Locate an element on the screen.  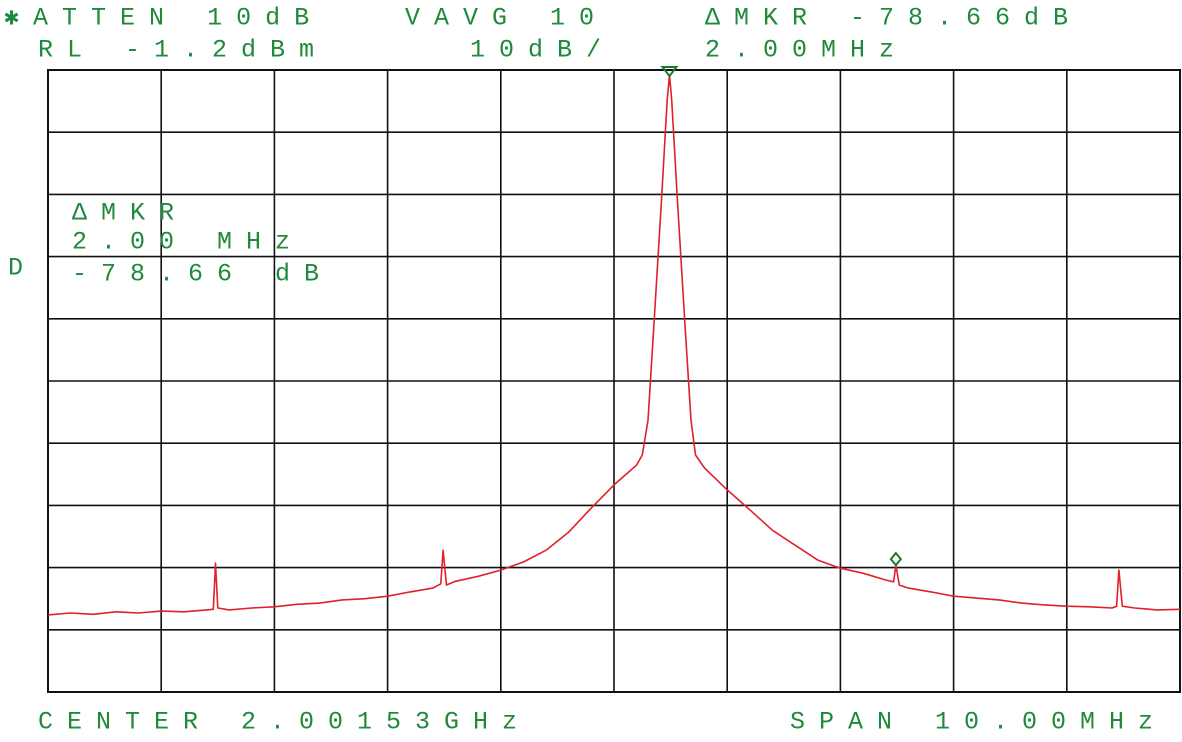
marker-frequency: 2.00MHz is located at coordinates (806, 50).